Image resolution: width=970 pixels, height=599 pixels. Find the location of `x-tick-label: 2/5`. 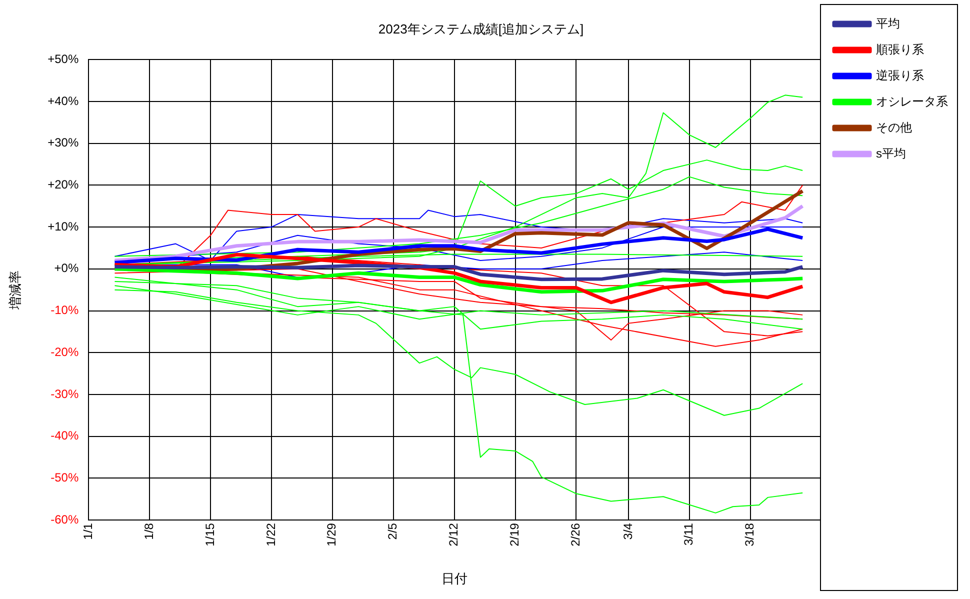

x-tick-label: 2/5 is located at coordinates (393, 531).